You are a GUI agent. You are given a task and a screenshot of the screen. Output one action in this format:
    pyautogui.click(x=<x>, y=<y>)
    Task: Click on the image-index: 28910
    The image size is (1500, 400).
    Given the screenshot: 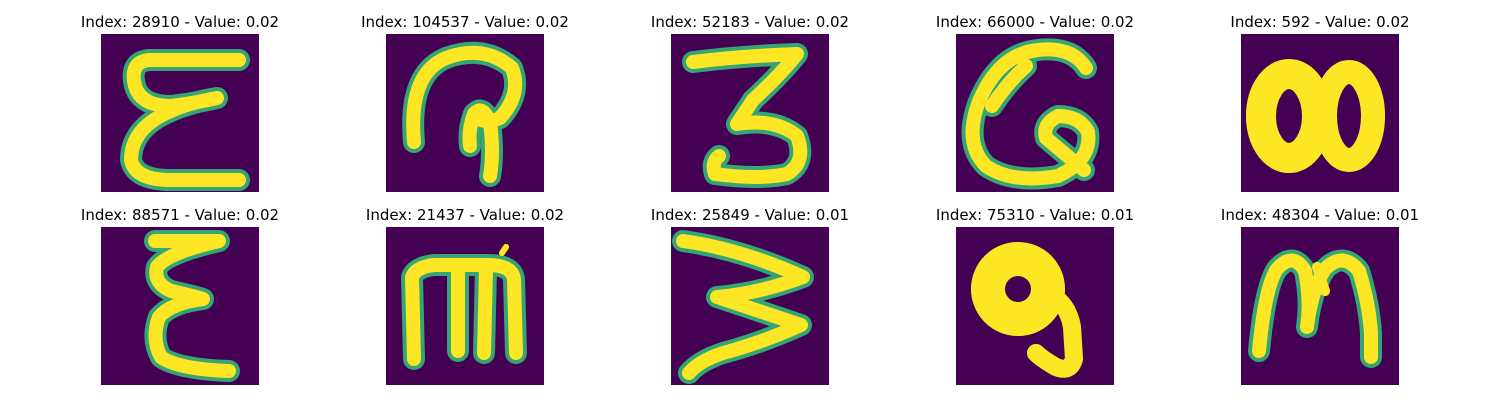 What is the action you would take?
    pyautogui.click(x=156, y=22)
    